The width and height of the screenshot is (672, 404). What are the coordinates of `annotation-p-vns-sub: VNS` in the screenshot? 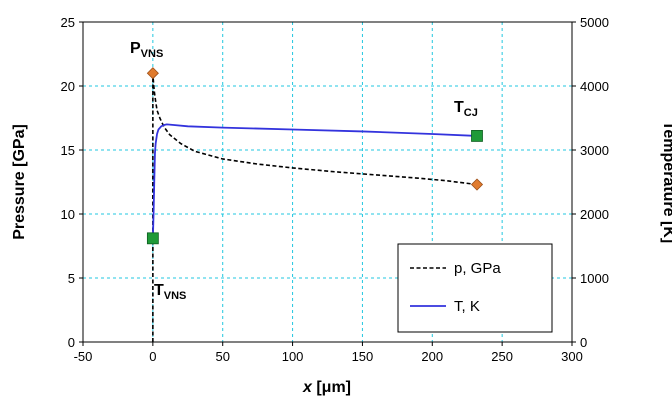 It's located at (152, 54).